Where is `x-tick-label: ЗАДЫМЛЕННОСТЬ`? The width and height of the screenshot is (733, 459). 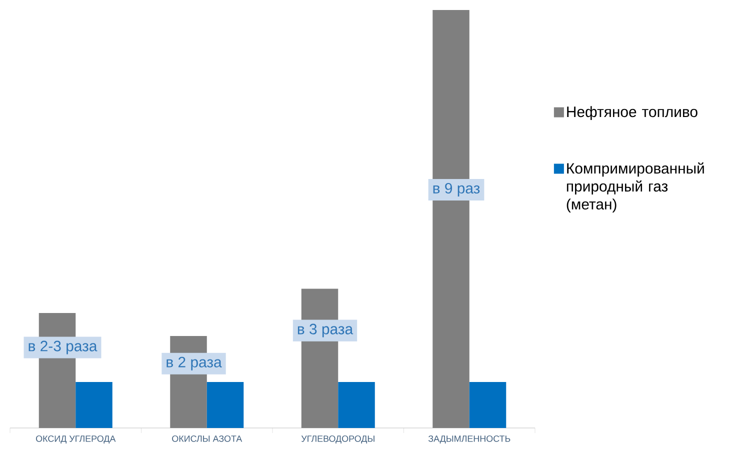 x-tick-label: ЗАДЫМЛЕННОСТЬ is located at coordinates (469, 440).